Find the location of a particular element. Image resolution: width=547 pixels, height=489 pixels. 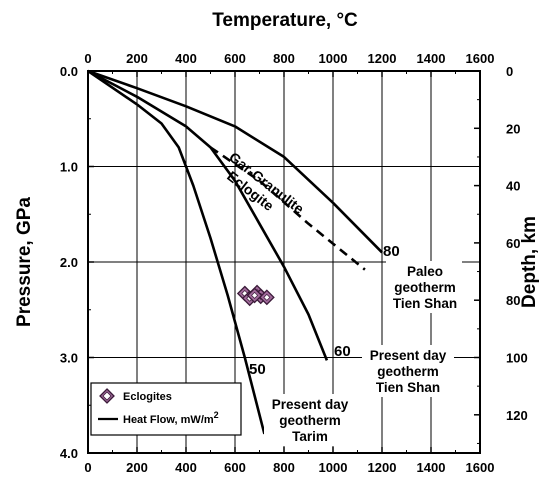

paleo-label-2: geotherm is located at coordinates (425, 287).